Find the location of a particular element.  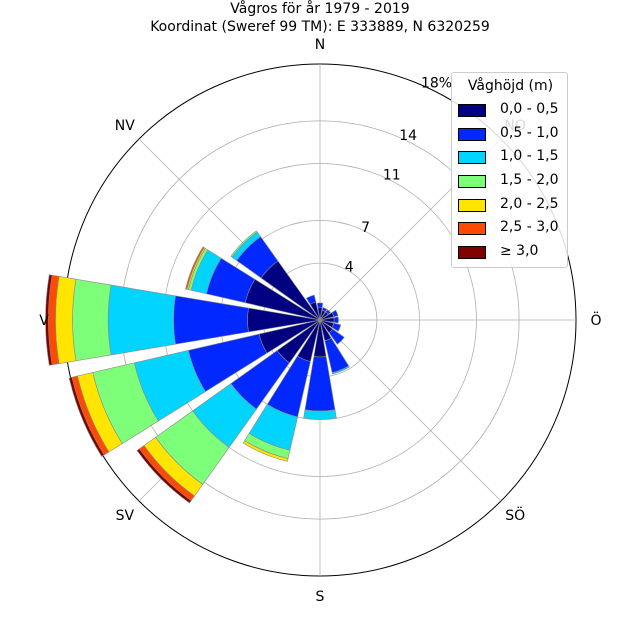

direction-label: Ö is located at coordinates (595, 320).